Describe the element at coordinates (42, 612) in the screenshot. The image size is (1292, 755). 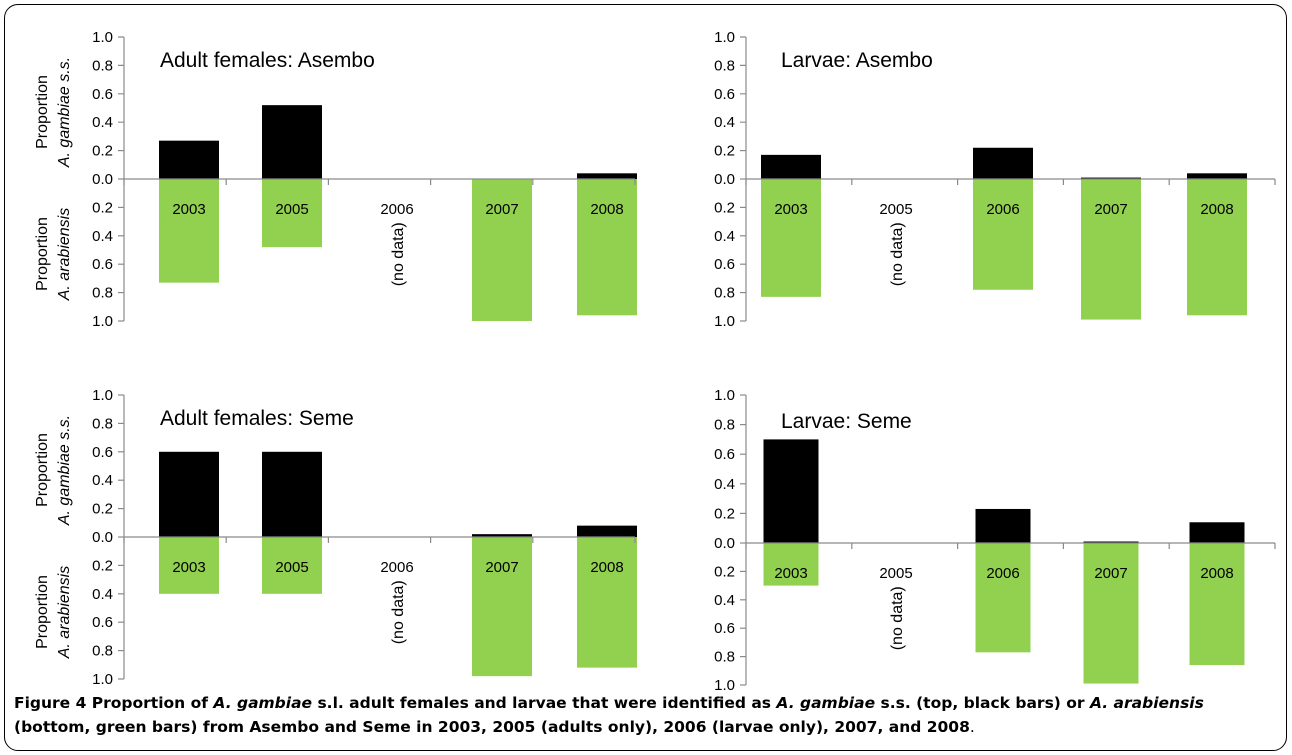
I see `y-label-bottom: Proportion` at that location.